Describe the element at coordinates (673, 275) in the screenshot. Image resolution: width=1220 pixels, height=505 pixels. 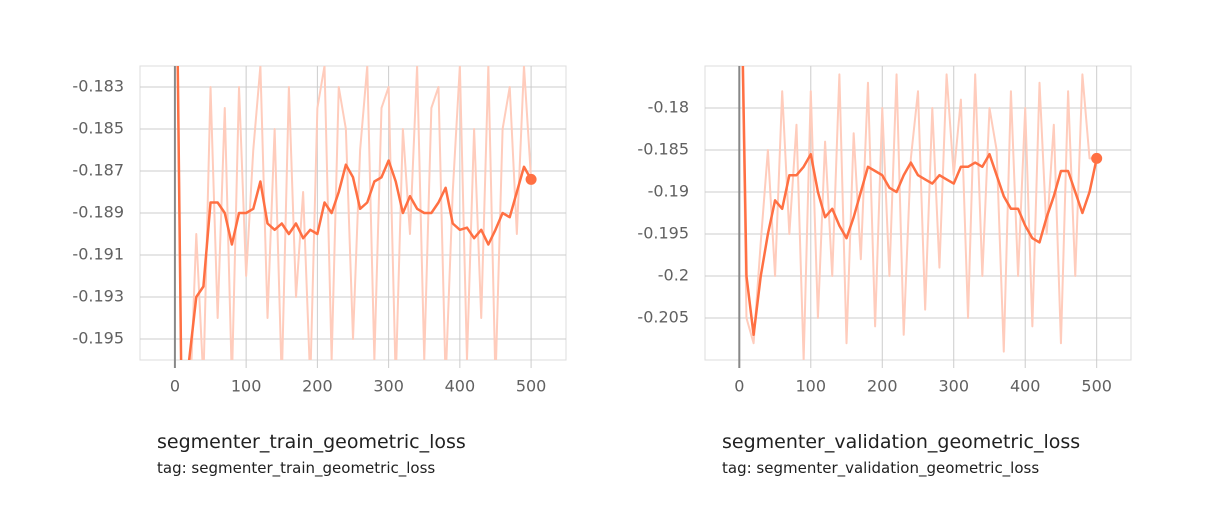
I see `y-tick-label: -0.2` at that location.